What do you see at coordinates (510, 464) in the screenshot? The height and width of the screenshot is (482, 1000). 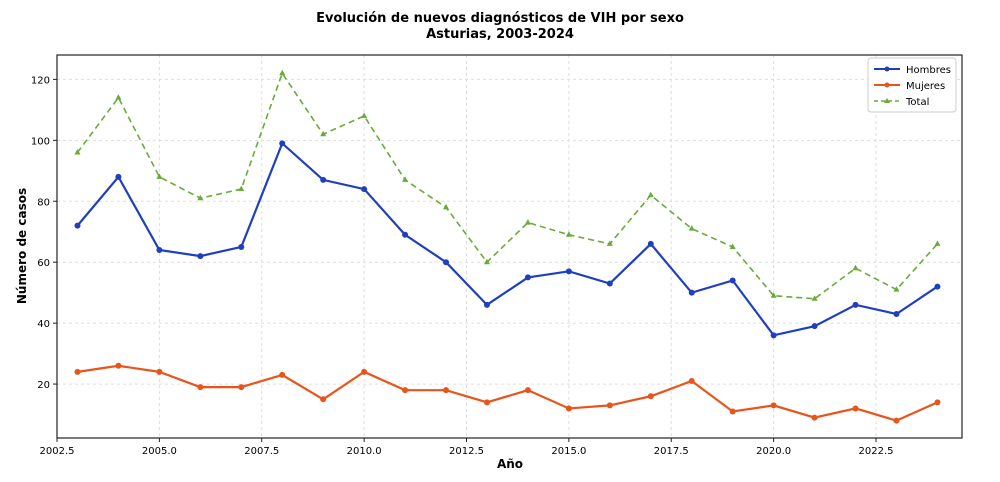 I see `x-axis-label: Año` at bounding box center [510, 464].